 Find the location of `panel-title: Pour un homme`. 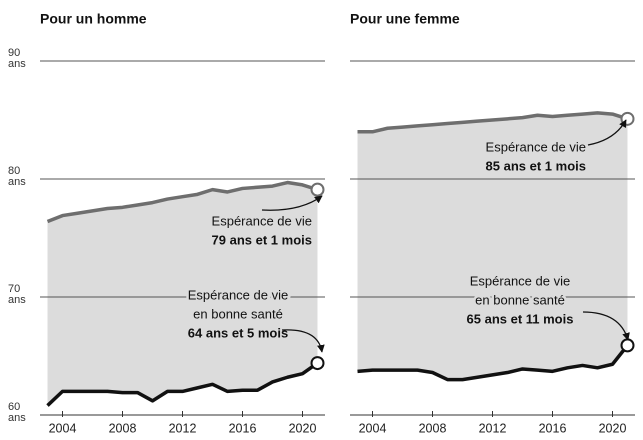

panel-title: Pour un homme is located at coordinates (93, 19).